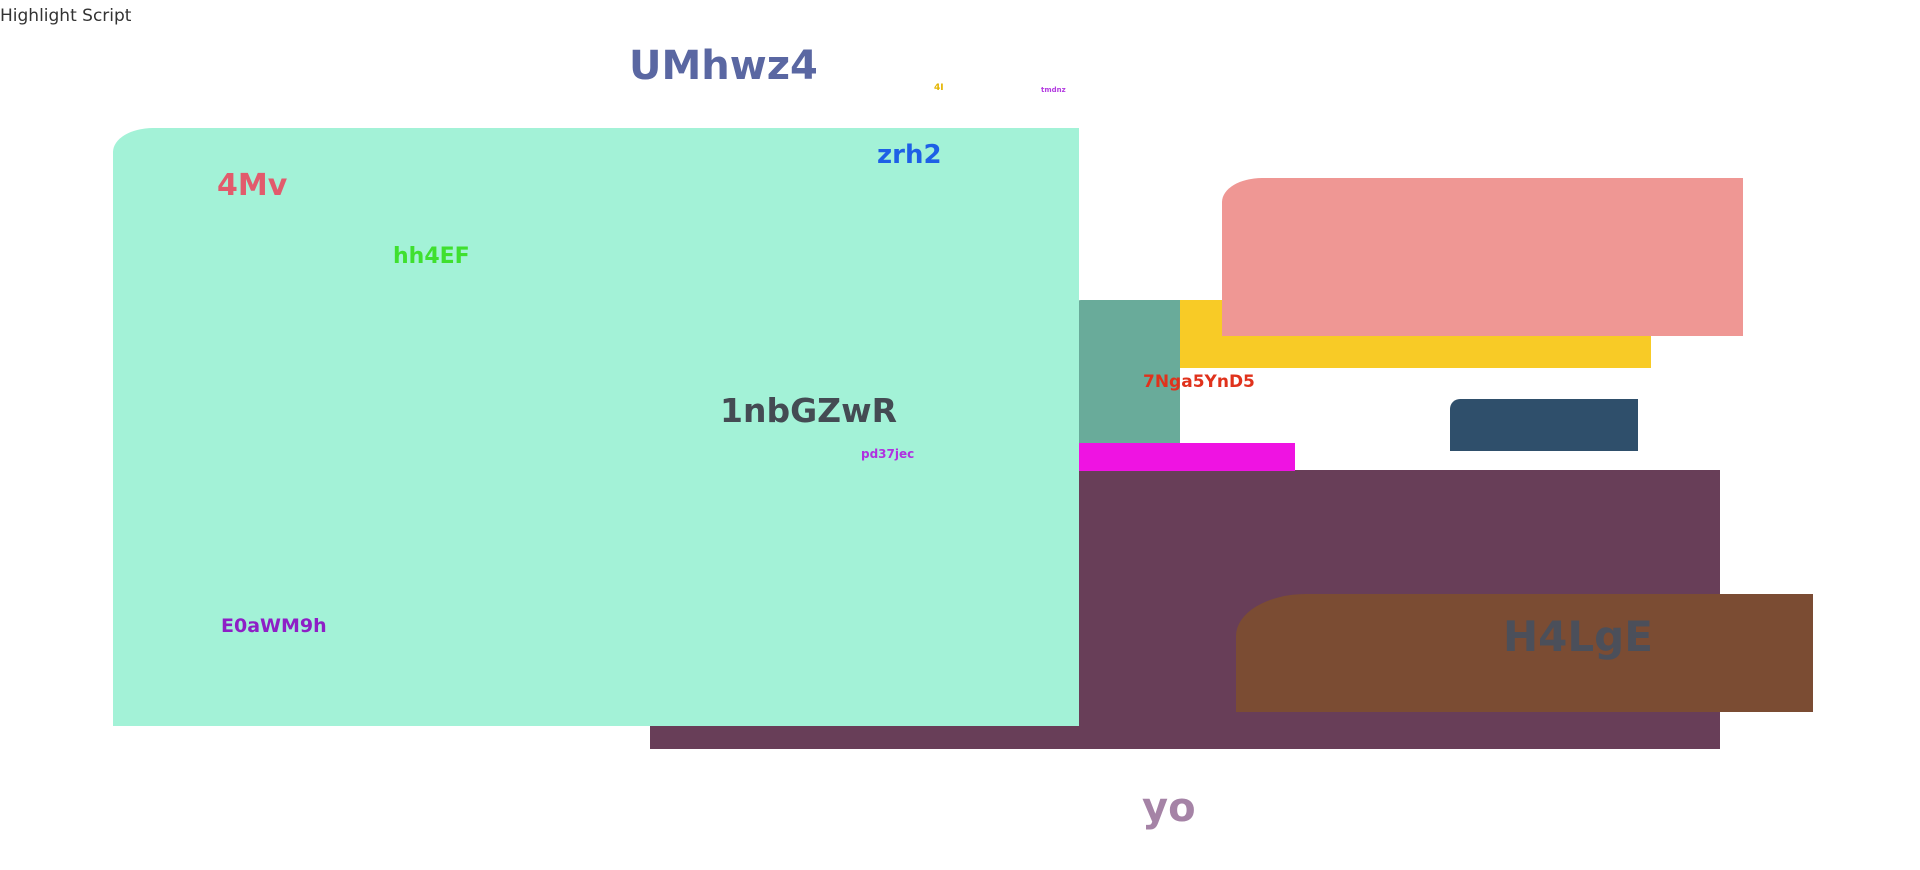  What do you see at coordinates (66, 16) in the screenshot?
I see `corner-label: Highlight Script` at bounding box center [66, 16].